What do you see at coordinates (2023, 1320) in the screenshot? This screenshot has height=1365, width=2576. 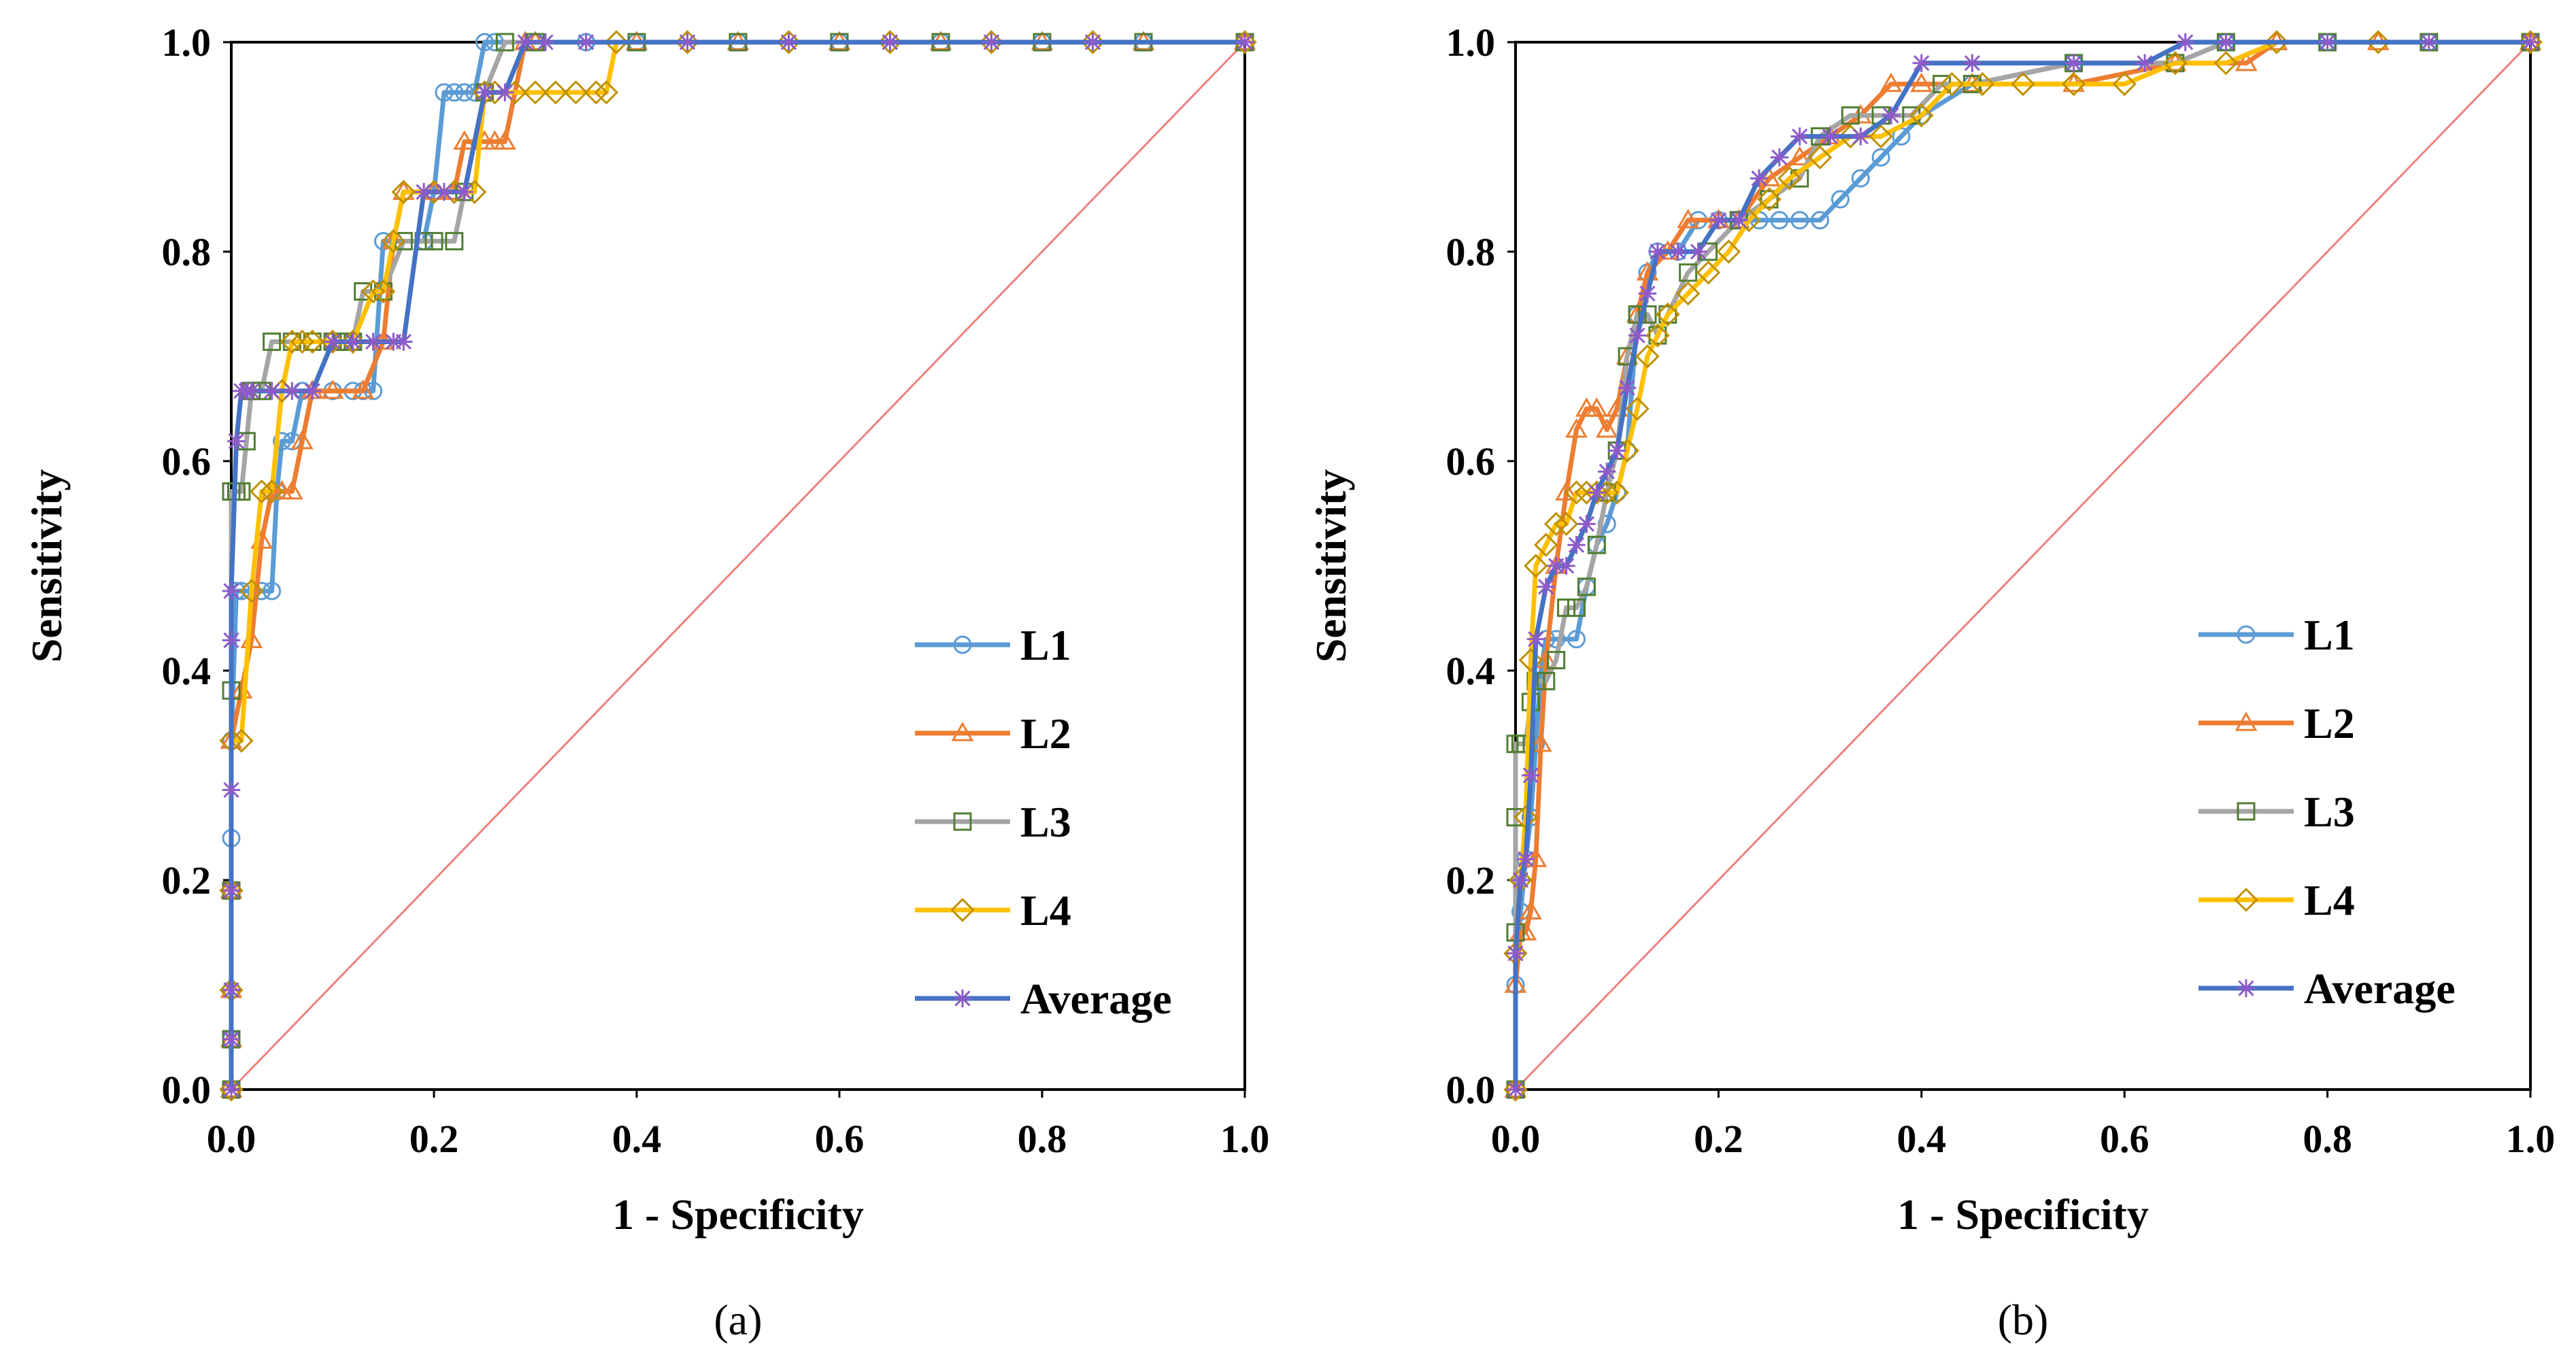 I see `panel-caption: (b)` at bounding box center [2023, 1320].